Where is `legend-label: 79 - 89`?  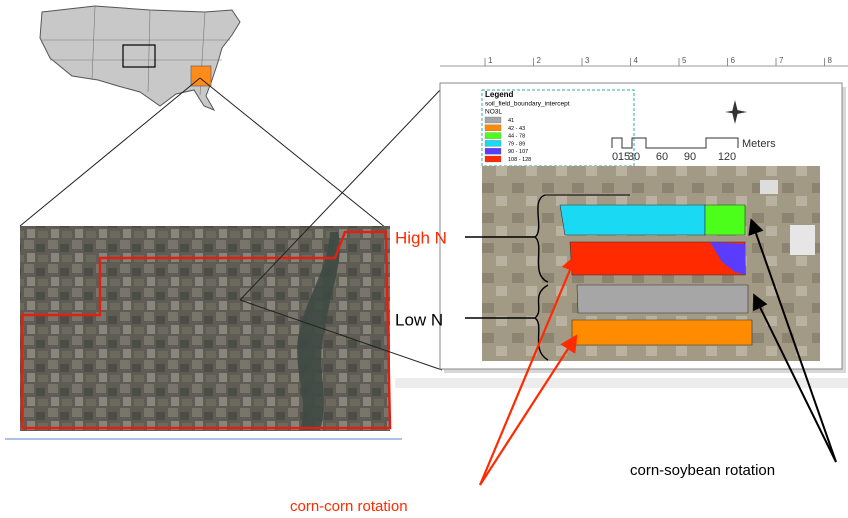 legend-label: 79 - 89 is located at coordinates (516, 144).